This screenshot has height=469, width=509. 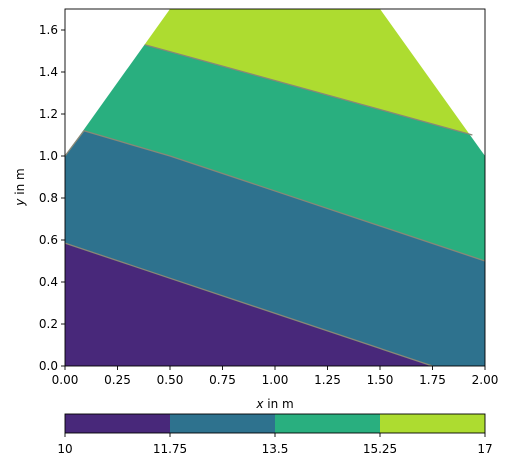 What do you see at coordinates (275, 380) in the screenshot?
I see `x-tick-label: 1.00` at bounding box center [275, 380].